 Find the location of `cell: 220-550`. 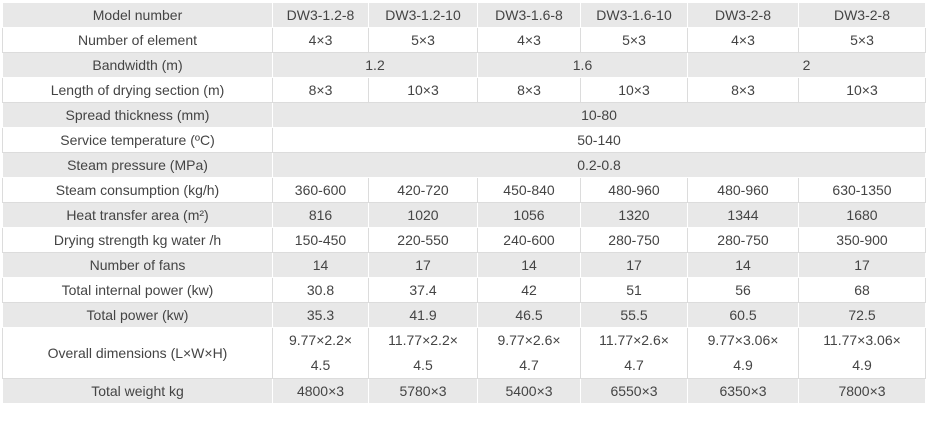

cell: 220-550 is located at coordinates (423, 240).